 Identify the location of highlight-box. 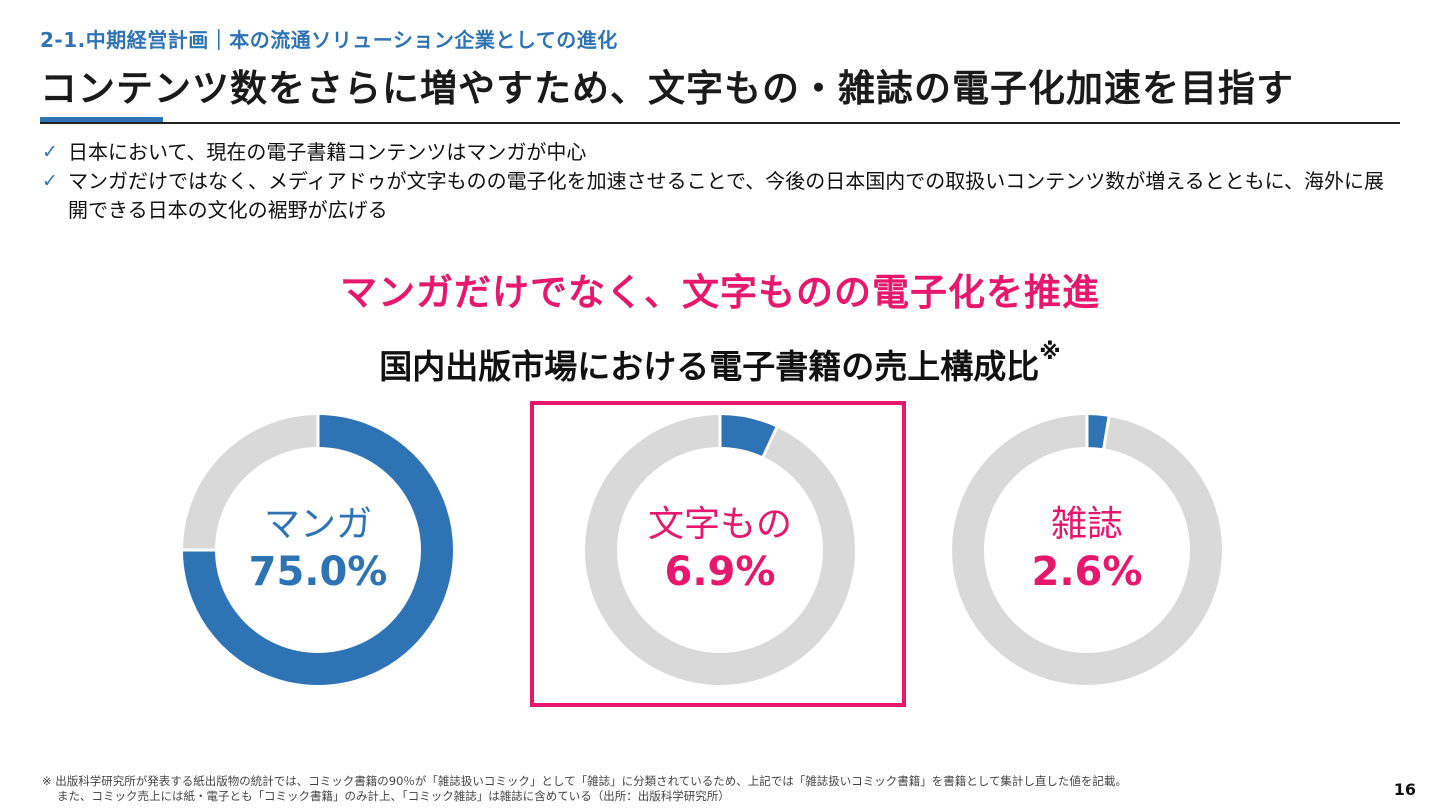
(718, 554).